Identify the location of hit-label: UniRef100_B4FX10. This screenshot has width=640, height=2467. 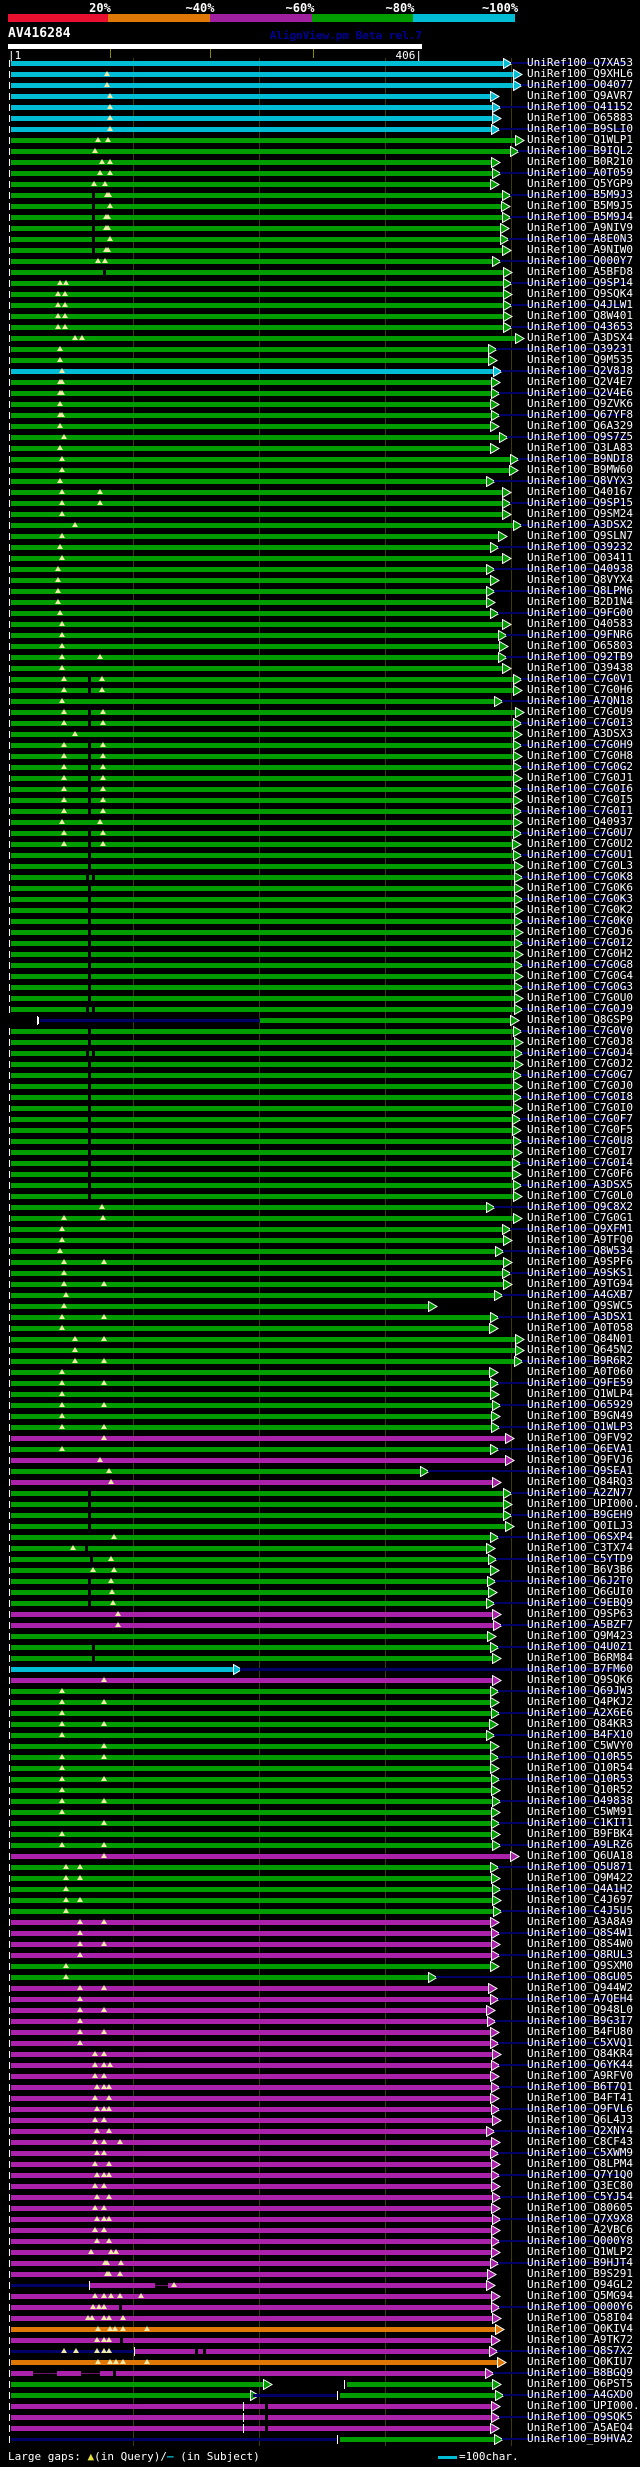
(580, 1734).